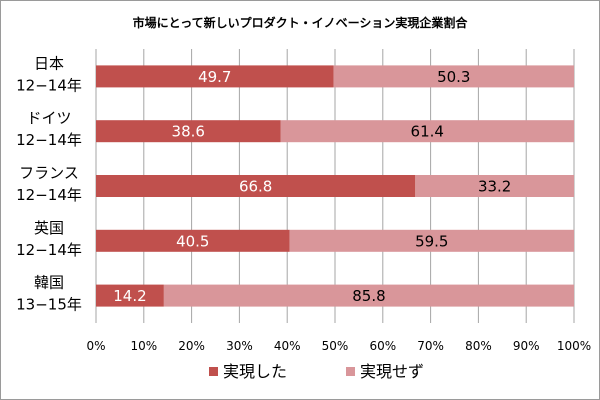  What do you see at coordinates (49, 239) in the screenshot?
I see `category-label: 英国 12−14年` at bounding box center [49, 239].